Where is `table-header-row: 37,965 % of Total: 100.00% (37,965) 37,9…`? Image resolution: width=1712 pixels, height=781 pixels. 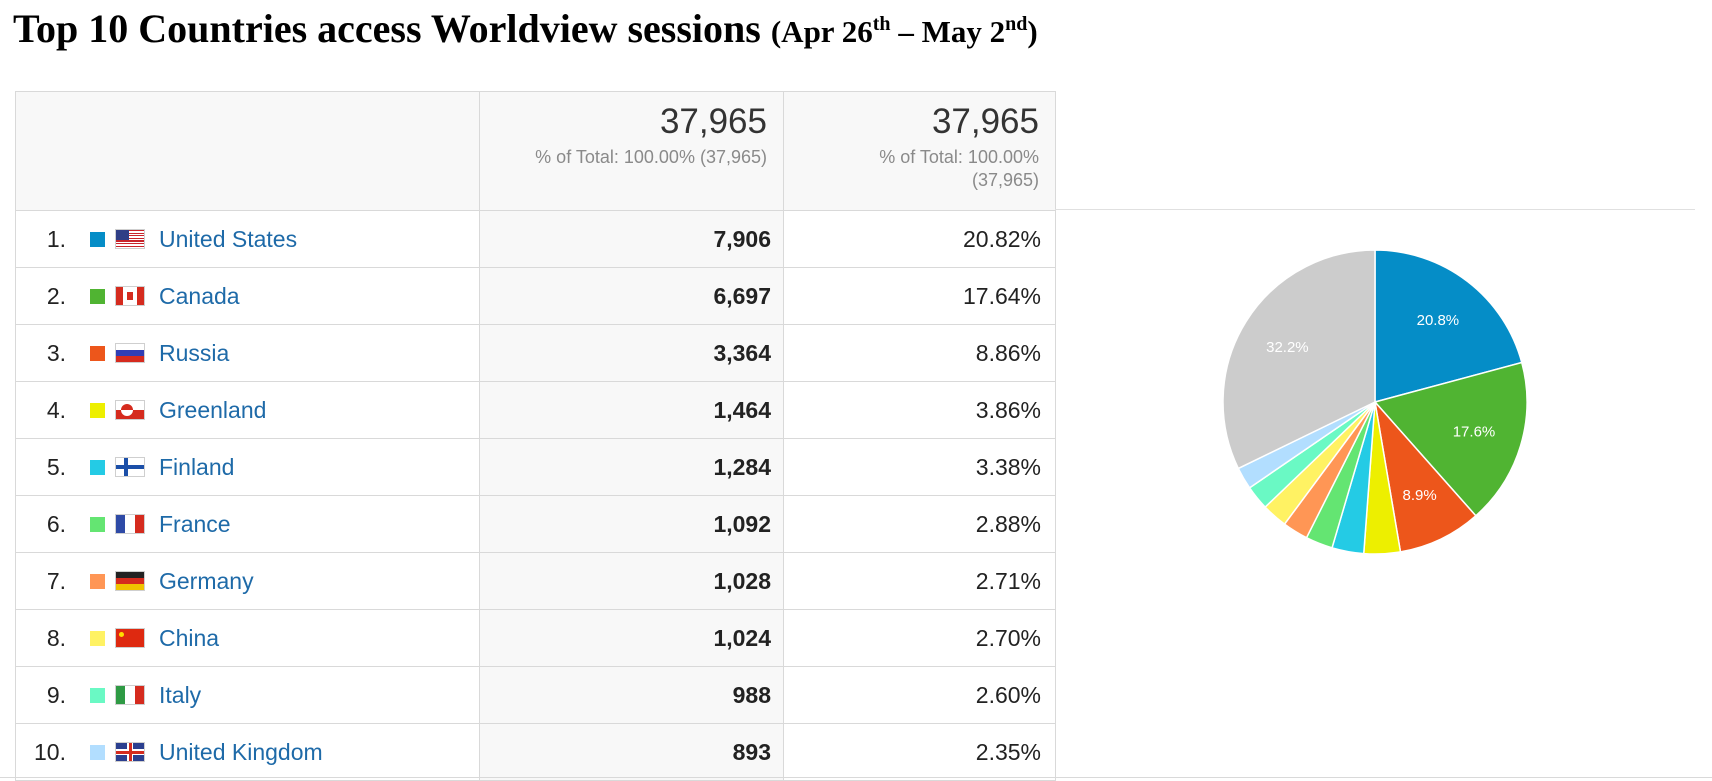
table-header-row: 37,965 % of Total: 100.00% (37,965) 37,9… is located at coordinates (535, 151).